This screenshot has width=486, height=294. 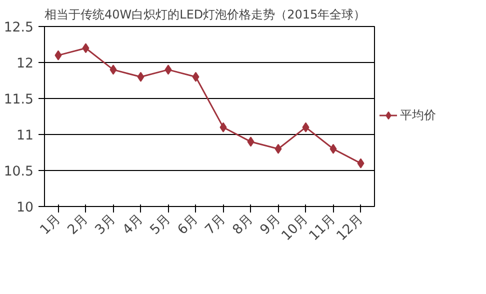 What do you see at coordinates (418, 115) in the screenshot?
I see `legend-label: 平均价` at bounding box center [418, 115].